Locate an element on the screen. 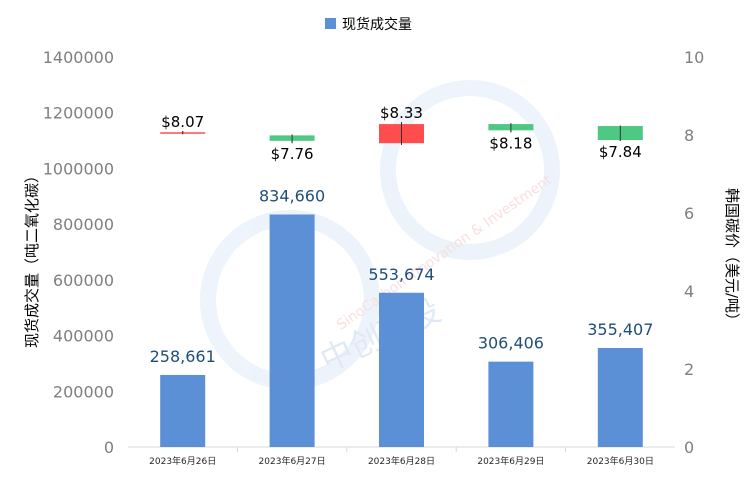  price-data-label: $8.07 is located at coordinates (182, 122).